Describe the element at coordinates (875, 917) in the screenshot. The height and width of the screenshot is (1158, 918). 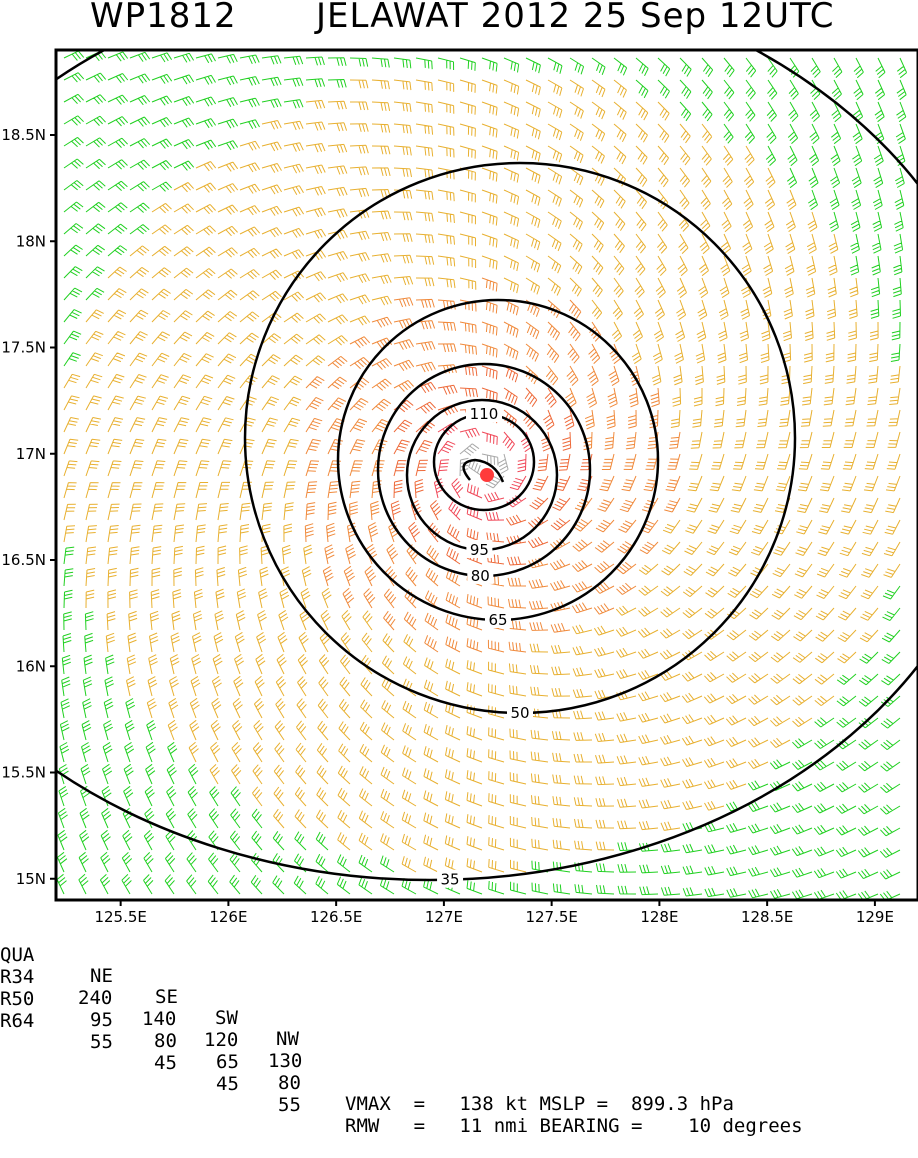
I see `lon-tick-label: 129E` at that location.